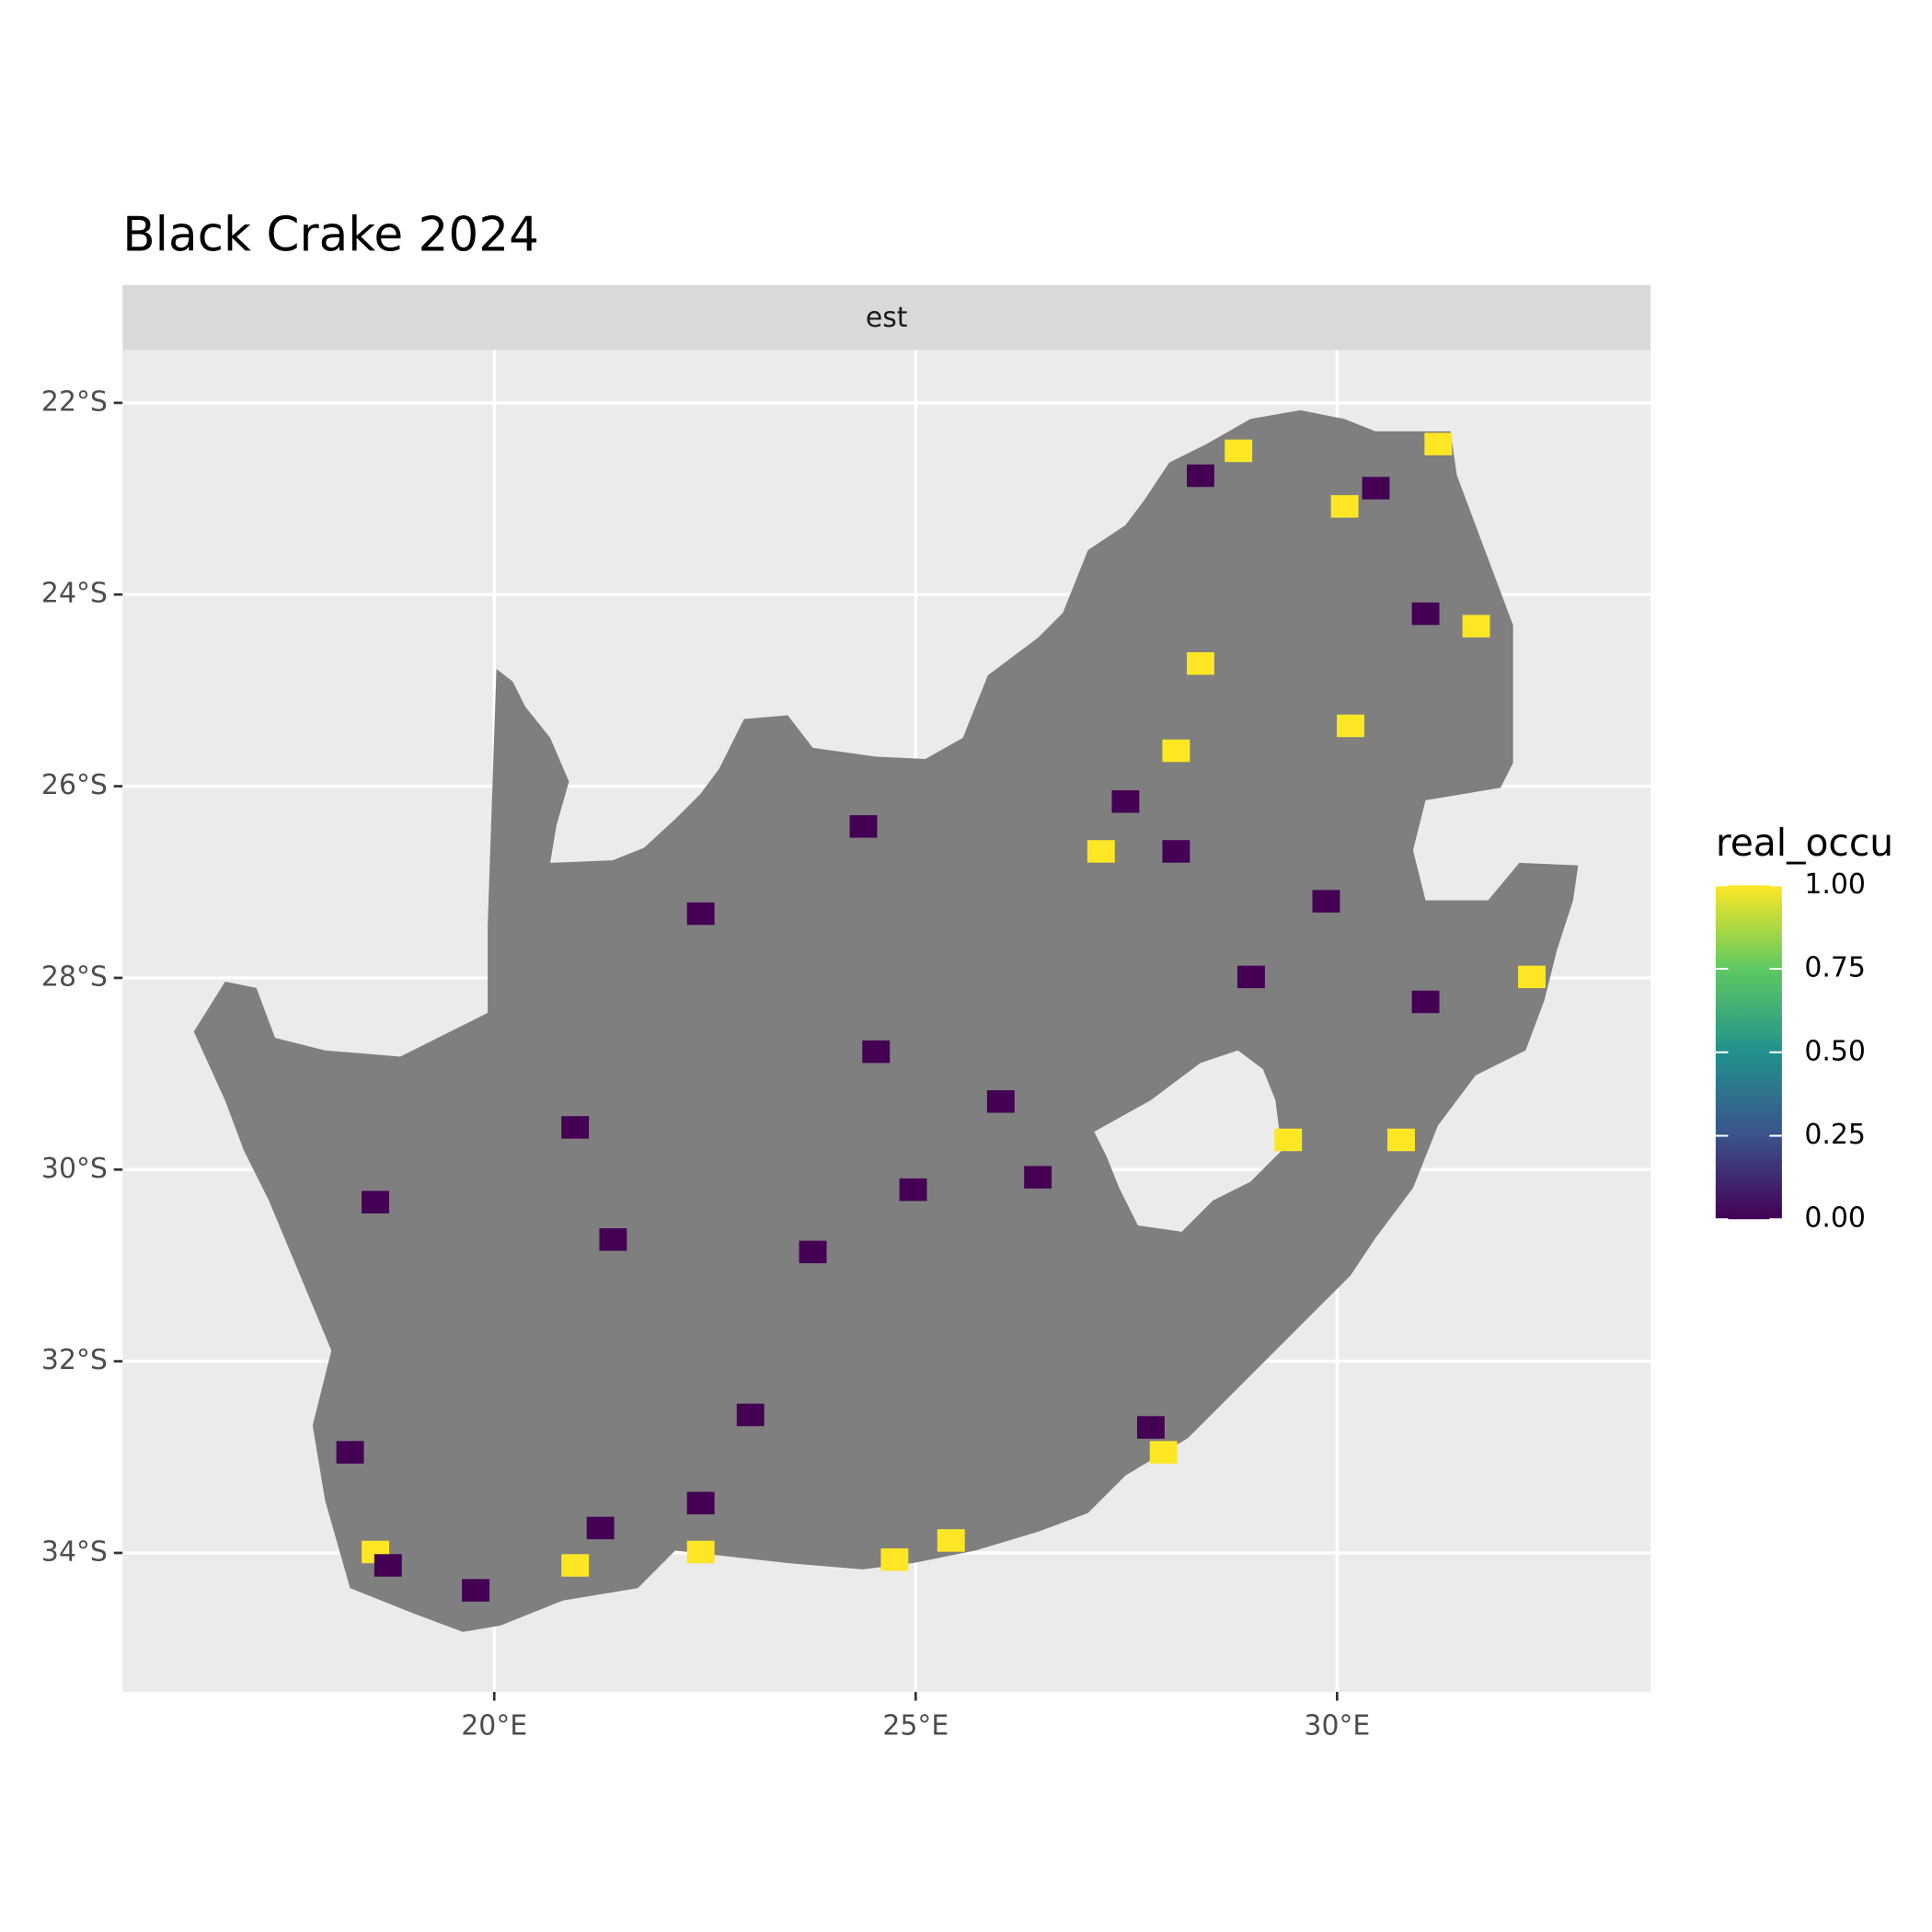 This screenshot has height=1932, width=1932. I want to click on x-tick-label: 20°E, so click(494, 1726).